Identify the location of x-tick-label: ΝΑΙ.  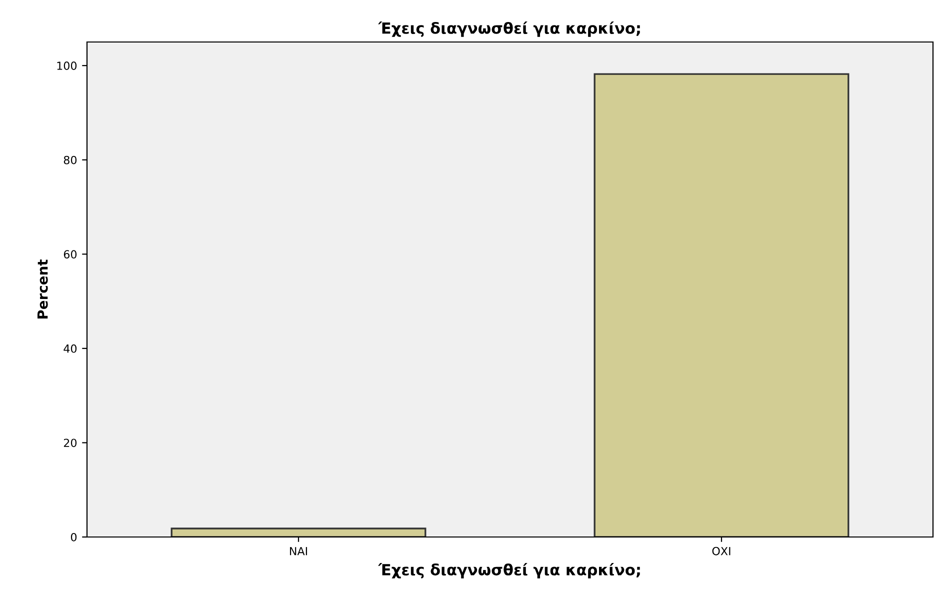
(299, 551).